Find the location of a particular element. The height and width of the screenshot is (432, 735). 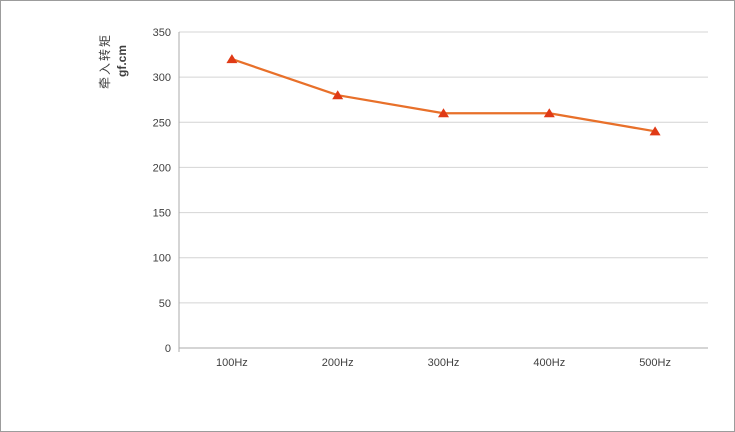

y-axis-title: 牵入转矩 gf.cm is located at coordinates (114, 61).